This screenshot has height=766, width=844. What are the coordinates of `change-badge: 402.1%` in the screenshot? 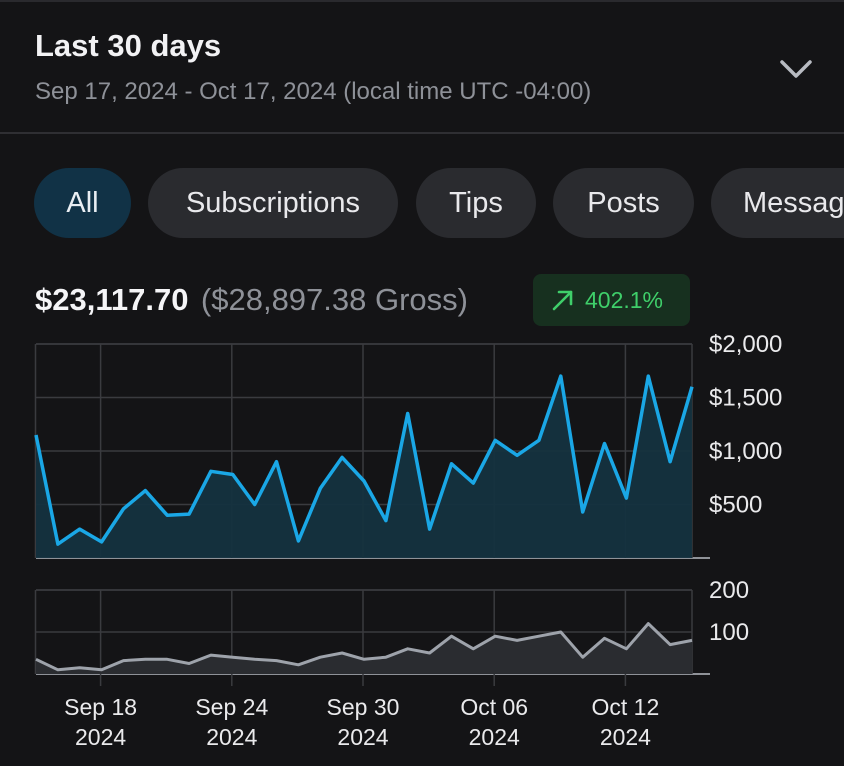 It's located at (611, 300).